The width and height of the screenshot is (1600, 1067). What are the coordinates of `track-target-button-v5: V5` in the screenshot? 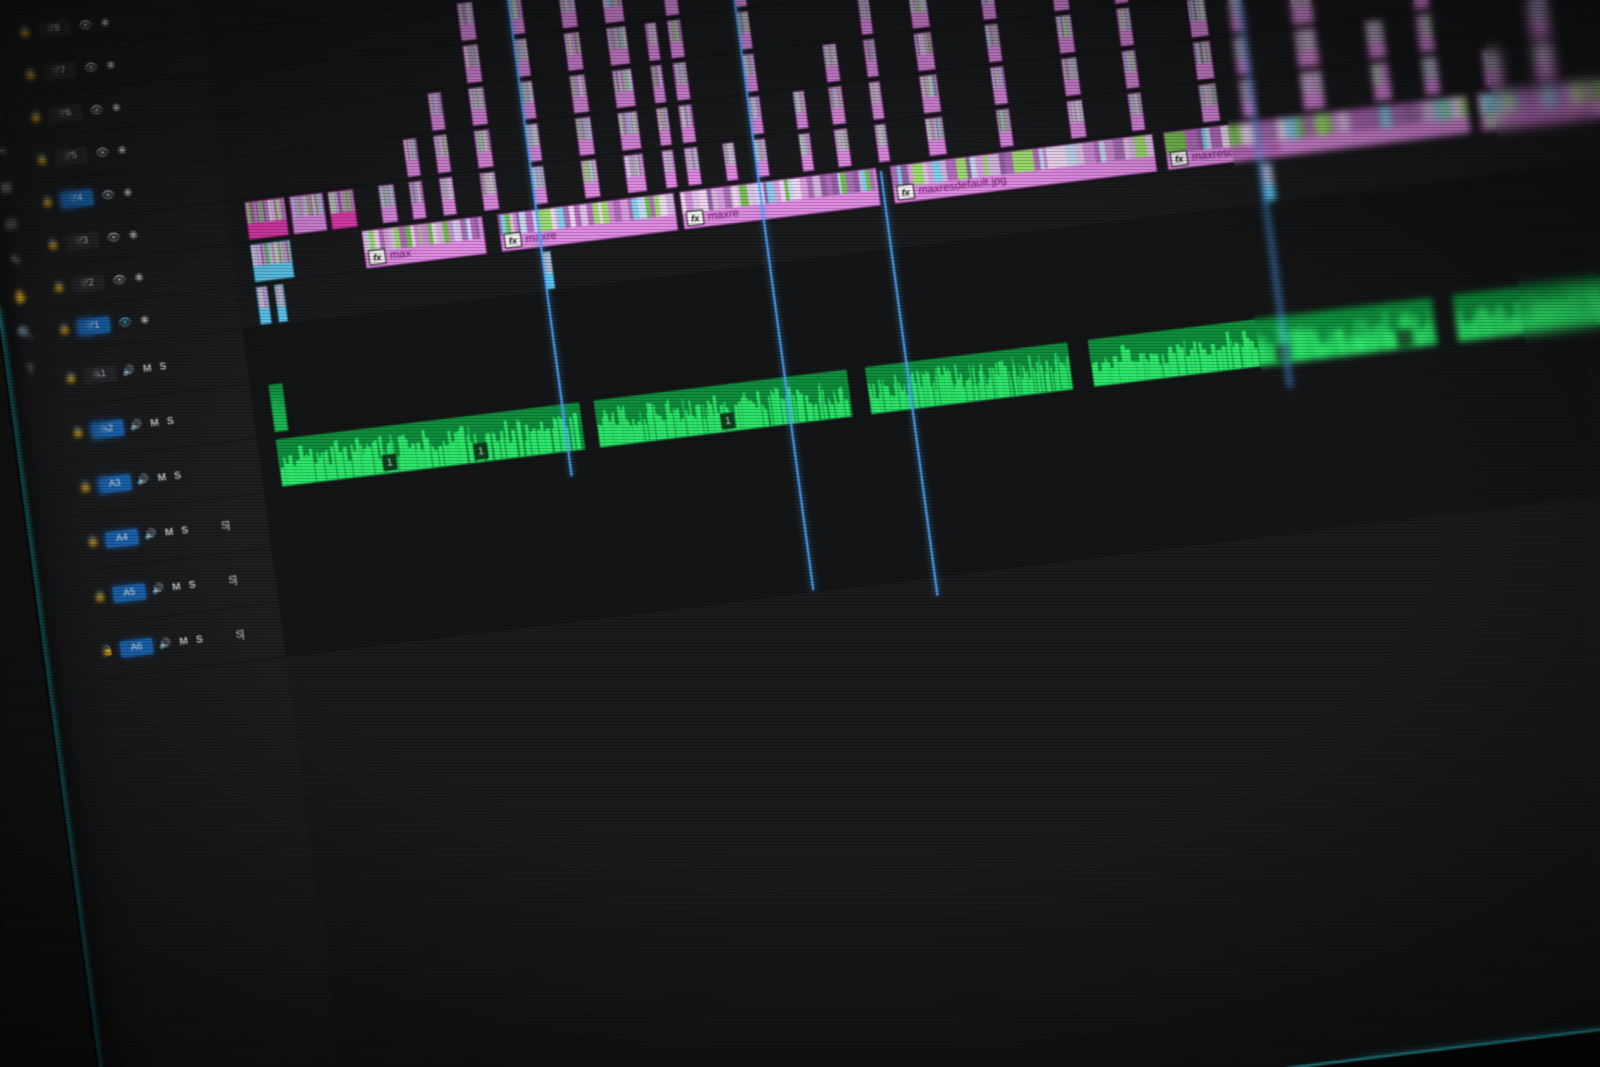 It's located at (71, 155).